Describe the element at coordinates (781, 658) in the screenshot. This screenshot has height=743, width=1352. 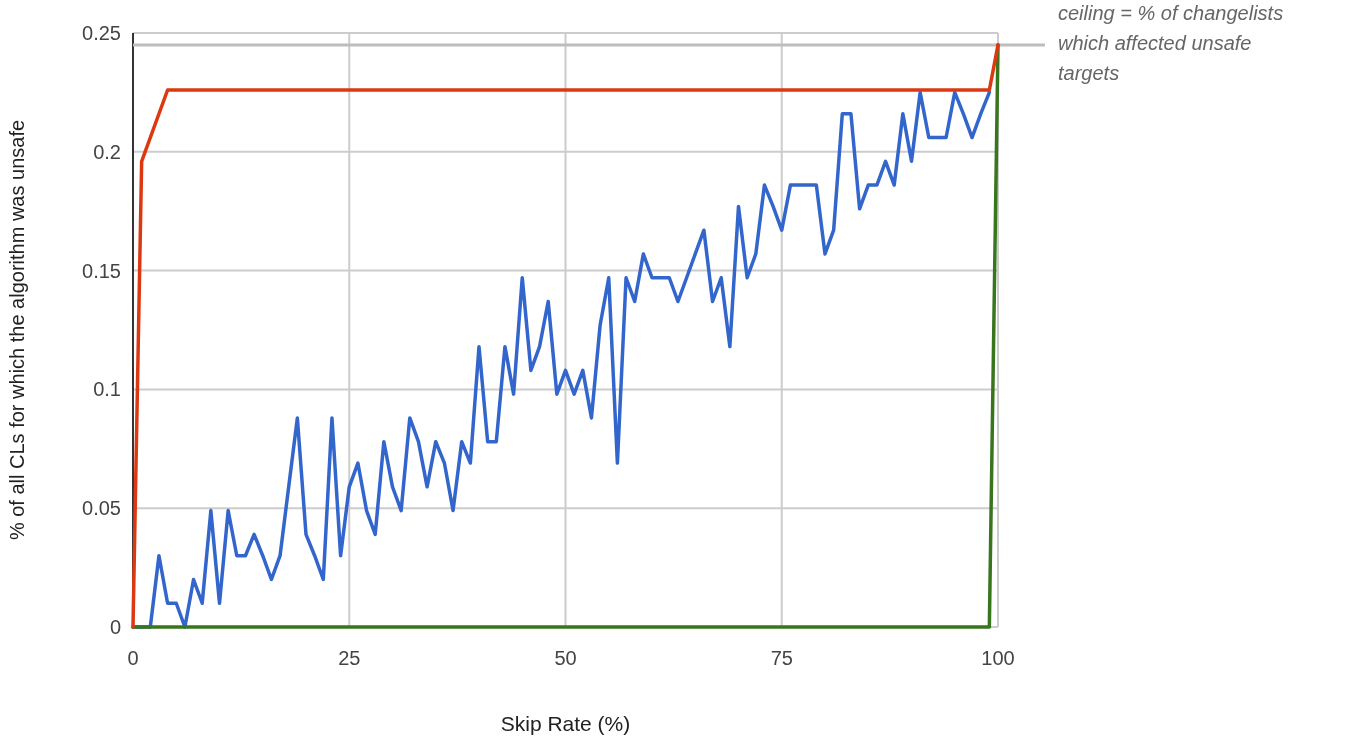
I see `x-tick-label: 75` at that location.